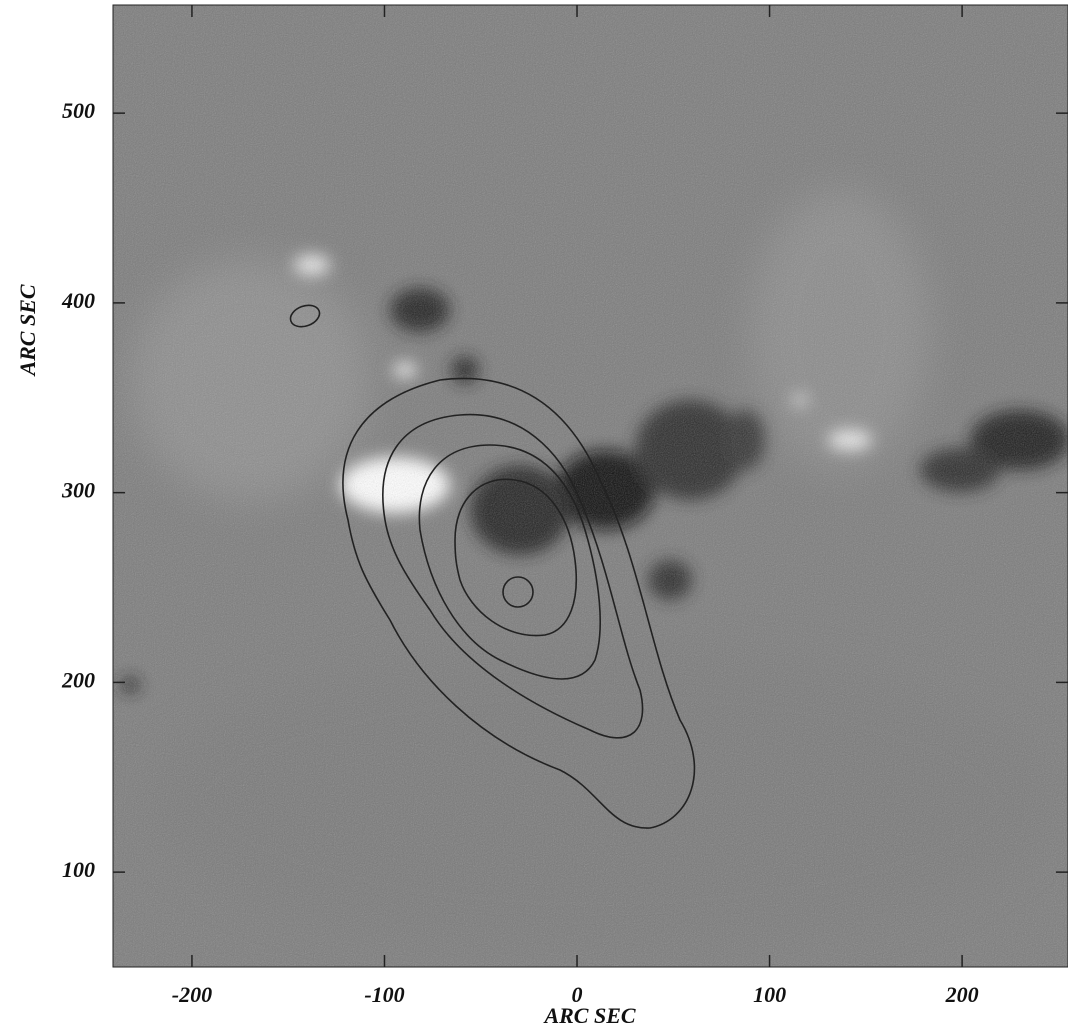  Describe the element at coordinates (27, 330) in the screenshot. I see `y-axis-label: ARC SEC` at that location.